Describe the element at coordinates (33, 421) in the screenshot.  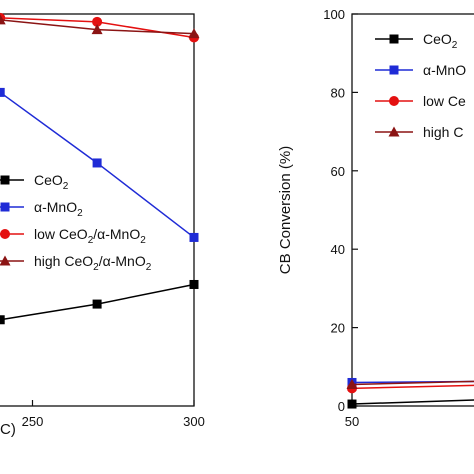
I see `x-tick-label: 250` at that location.